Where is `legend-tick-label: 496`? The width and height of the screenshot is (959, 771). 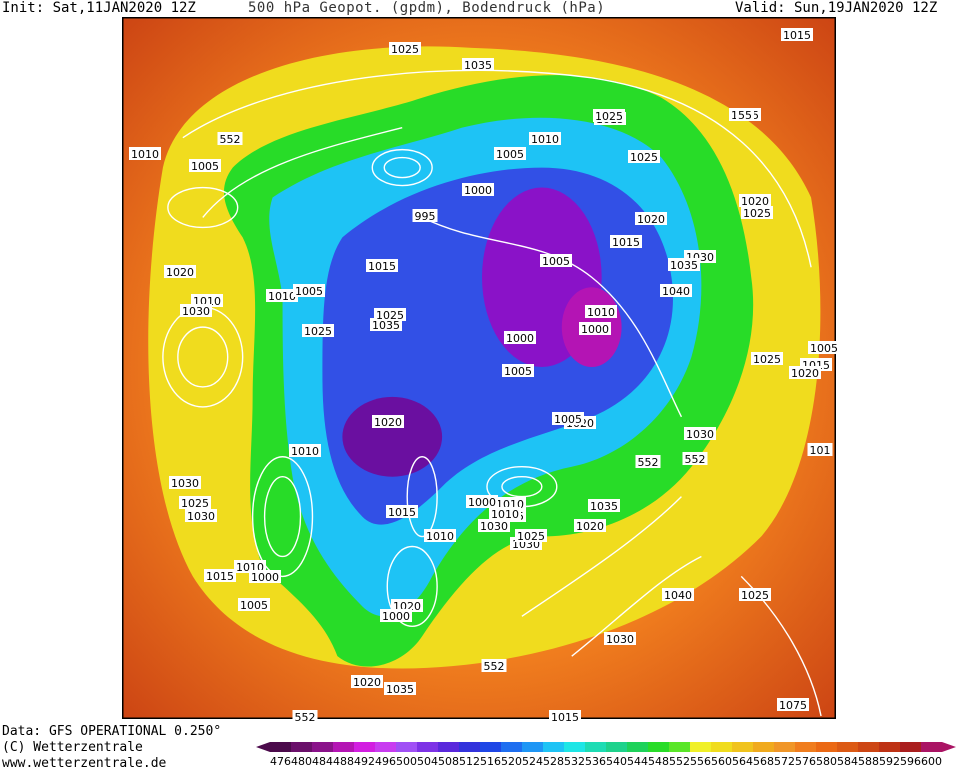
legend-tick-label: 496 is located at coordinates (385, 761).